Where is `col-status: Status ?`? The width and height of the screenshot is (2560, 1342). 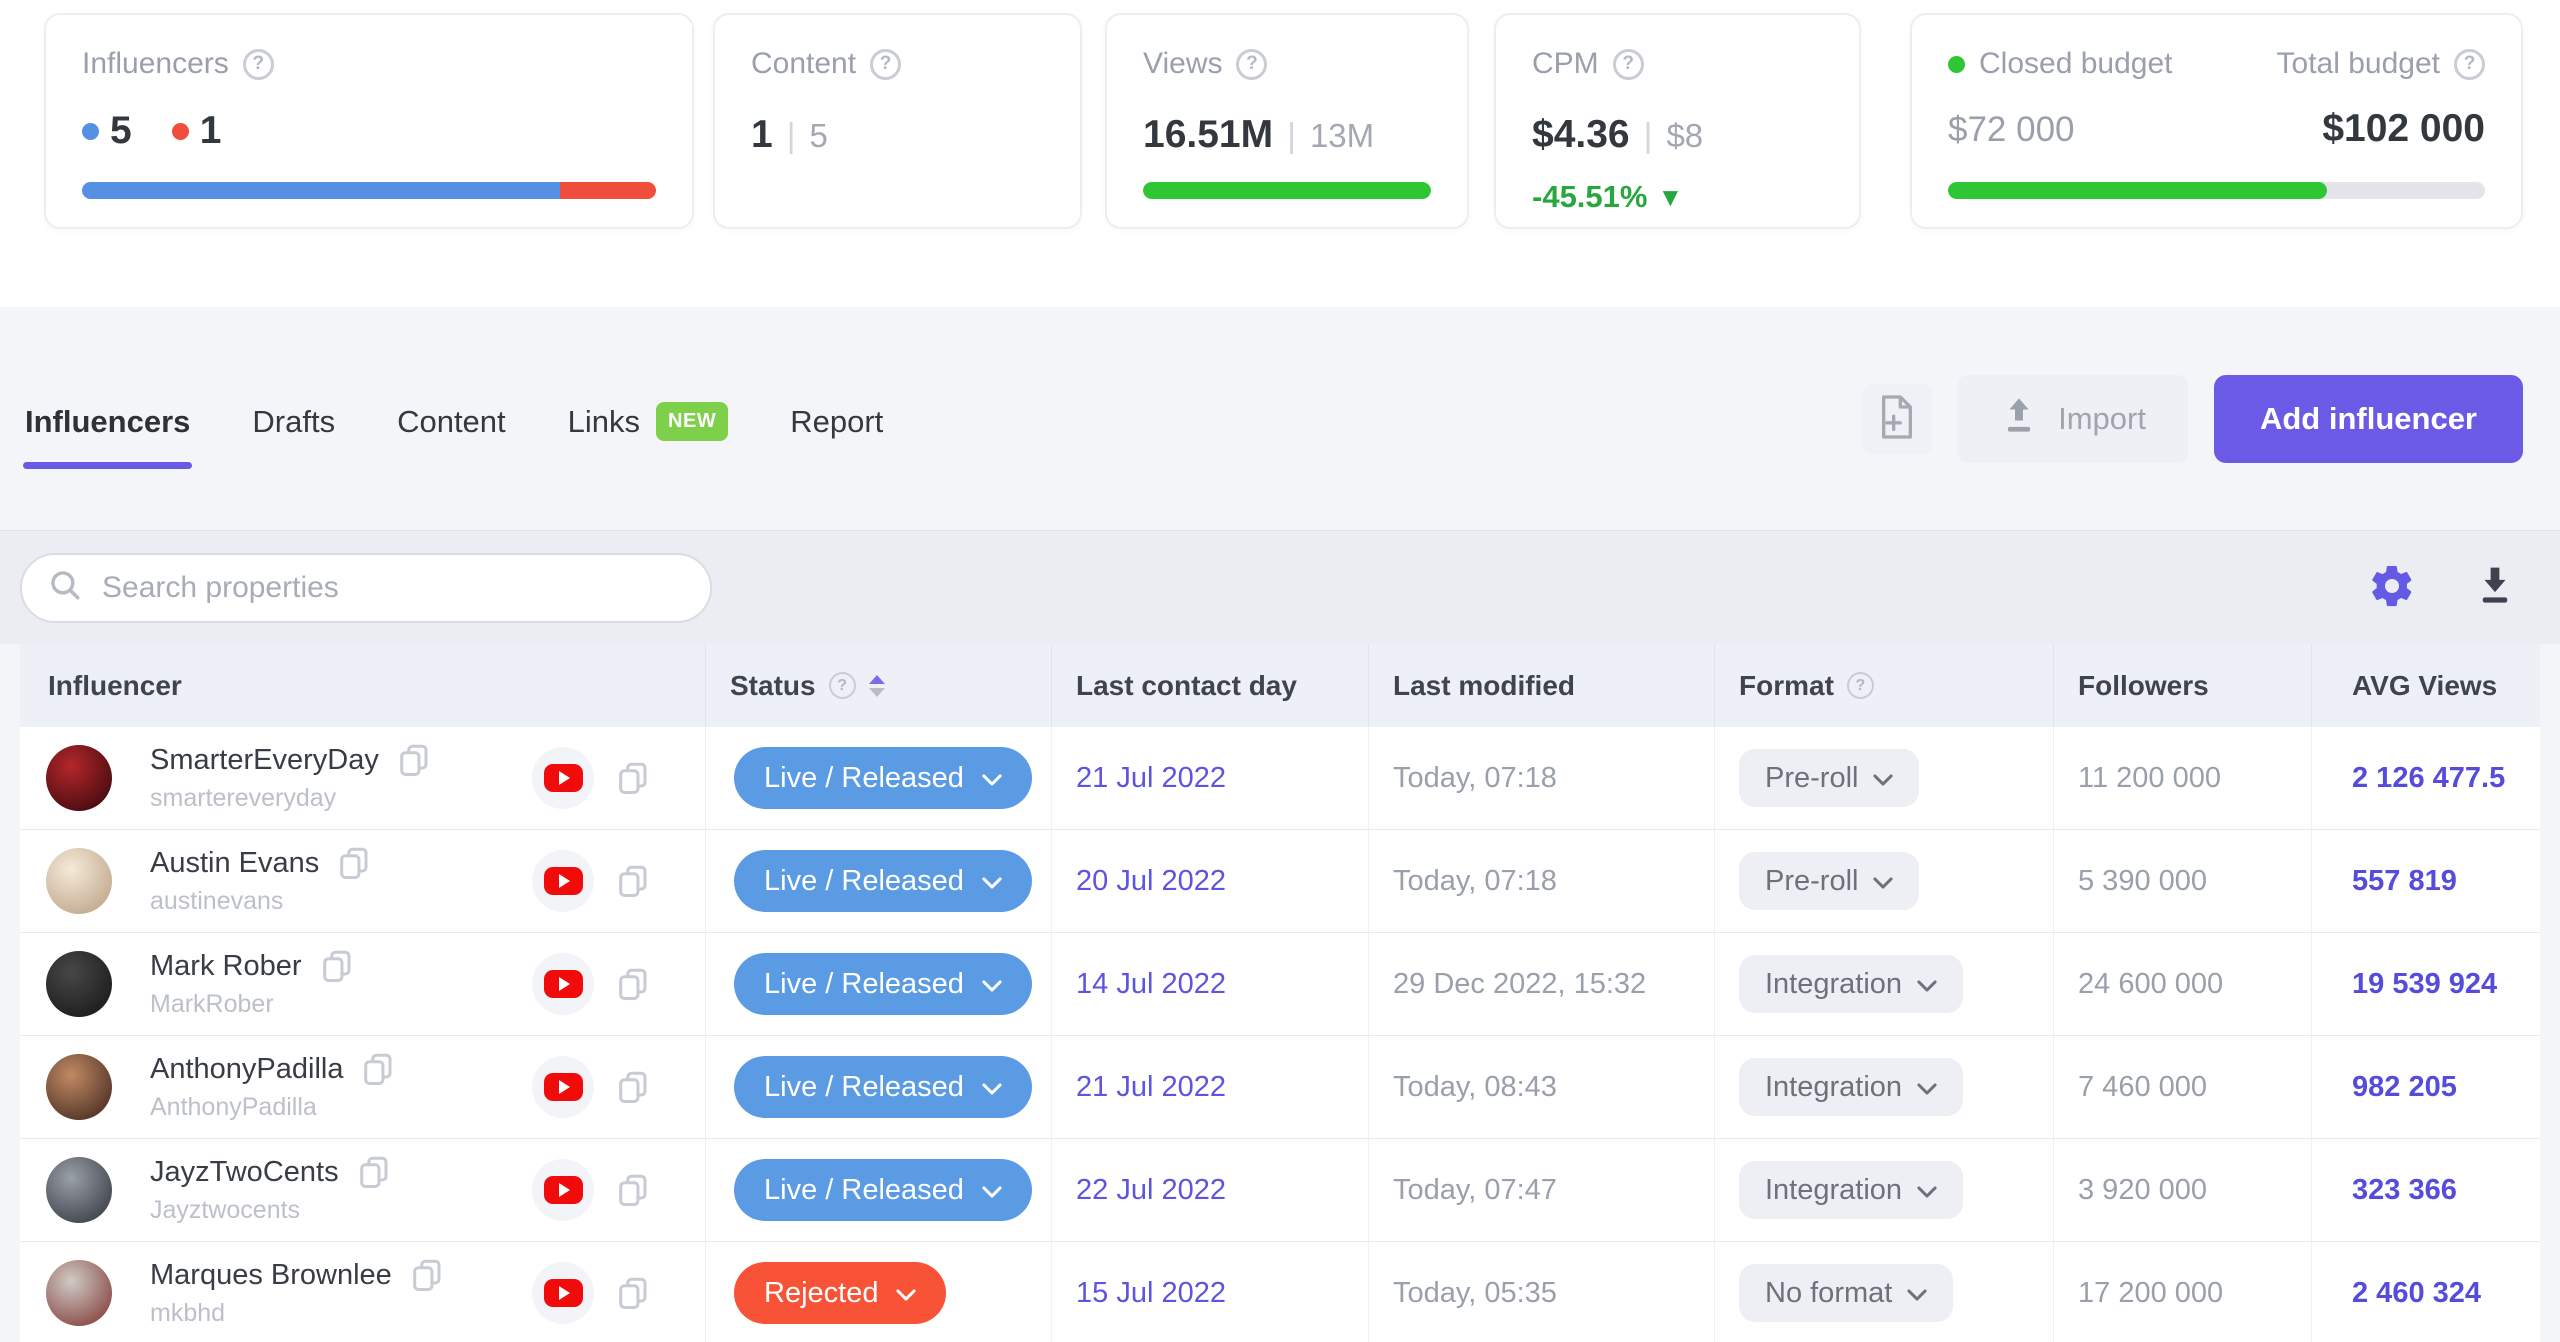 col-status: Status ? is located at coordinates (879, 685).